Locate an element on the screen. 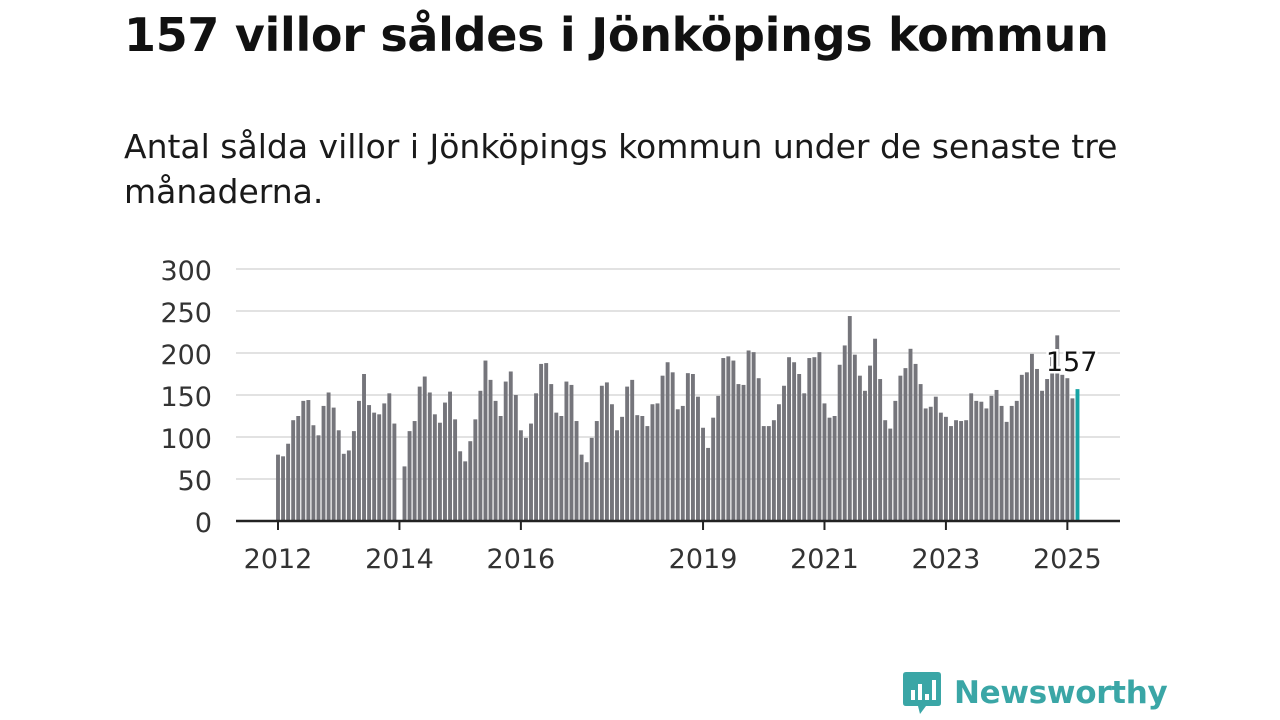 This screenshot has width=1280, height=720. x-tick-label: 2016 is located at coordinates (521, 559).